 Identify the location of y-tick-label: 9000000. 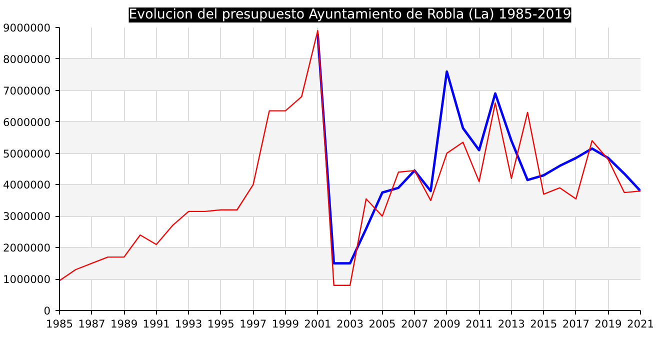
(27, 28).